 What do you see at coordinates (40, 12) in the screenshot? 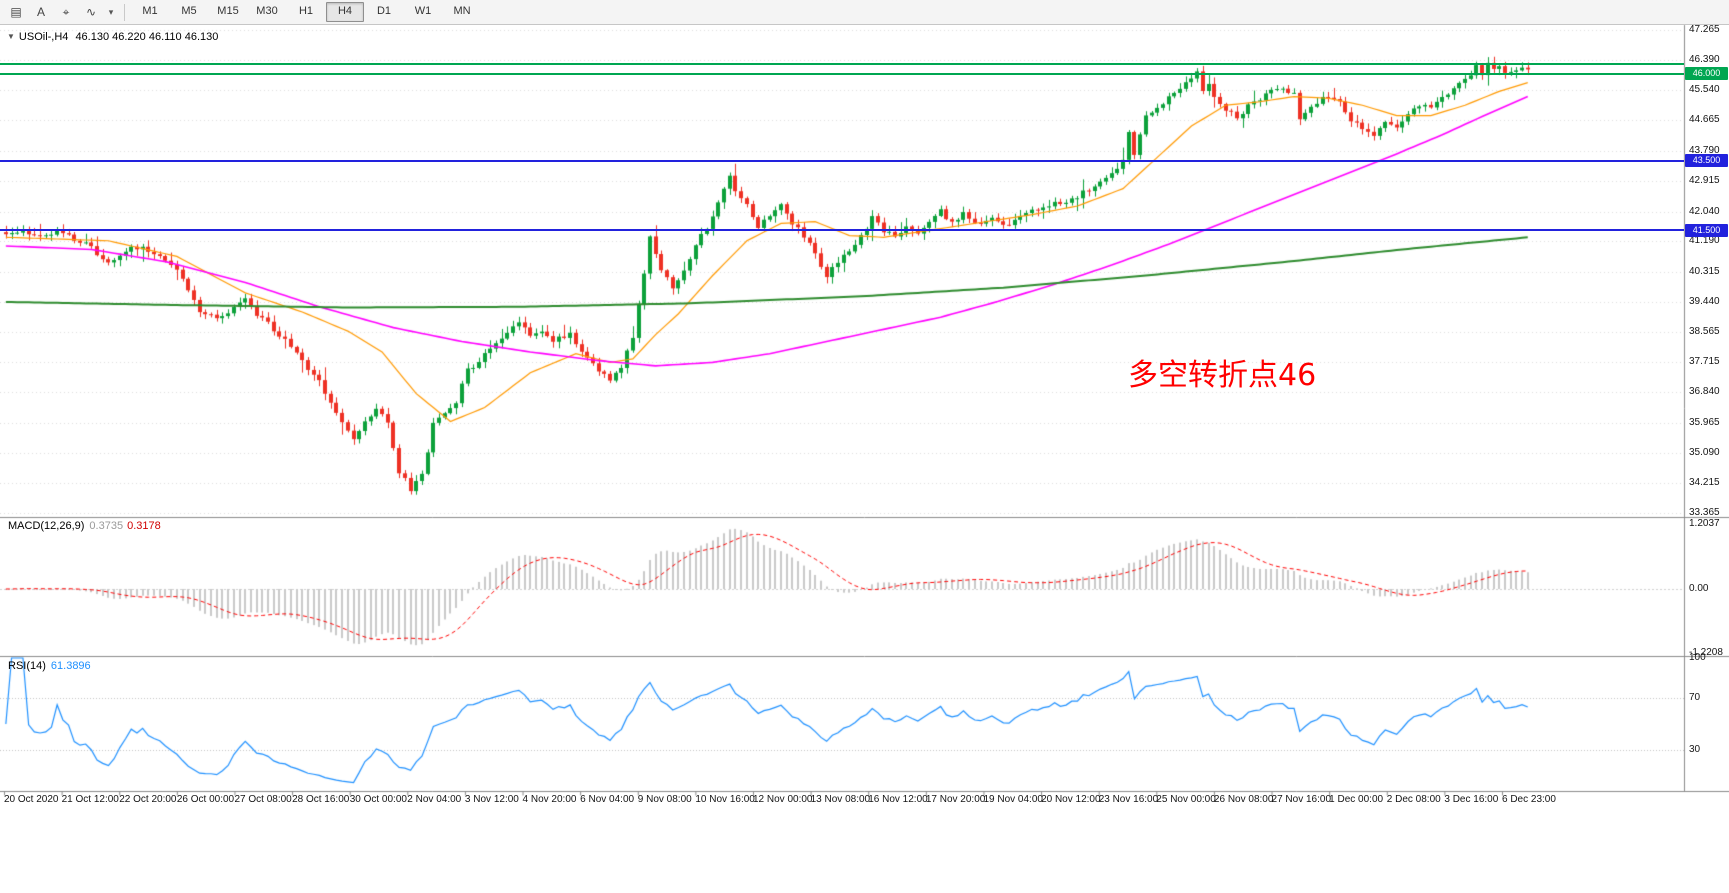
I see `text-tool-icon: A` at bounding box center [40, 12].